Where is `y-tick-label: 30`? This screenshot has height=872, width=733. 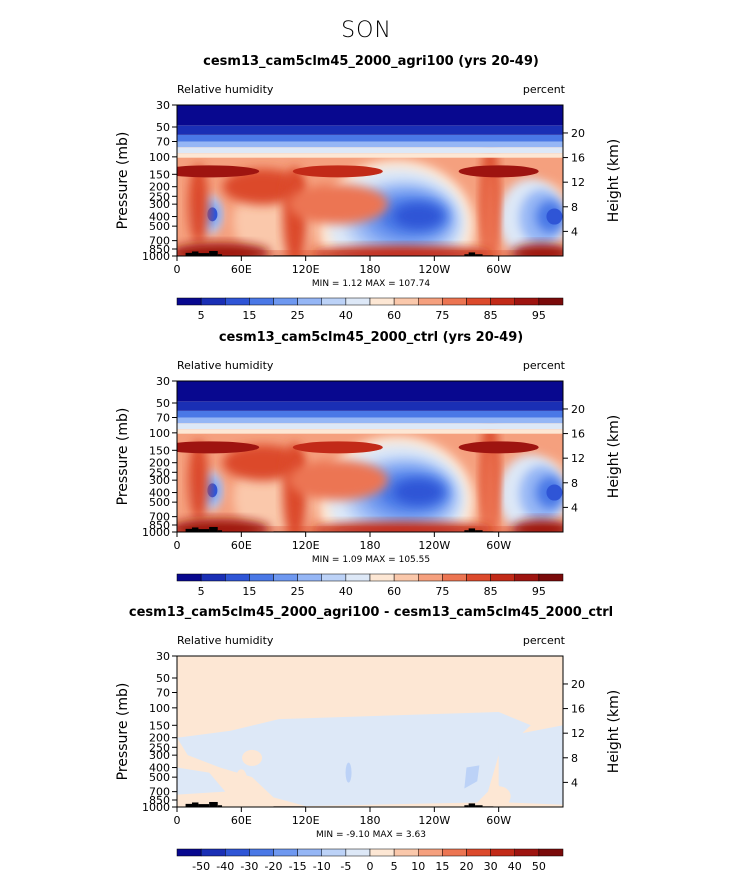
y-tick-label: 30 is located at coordinates (163, 381).